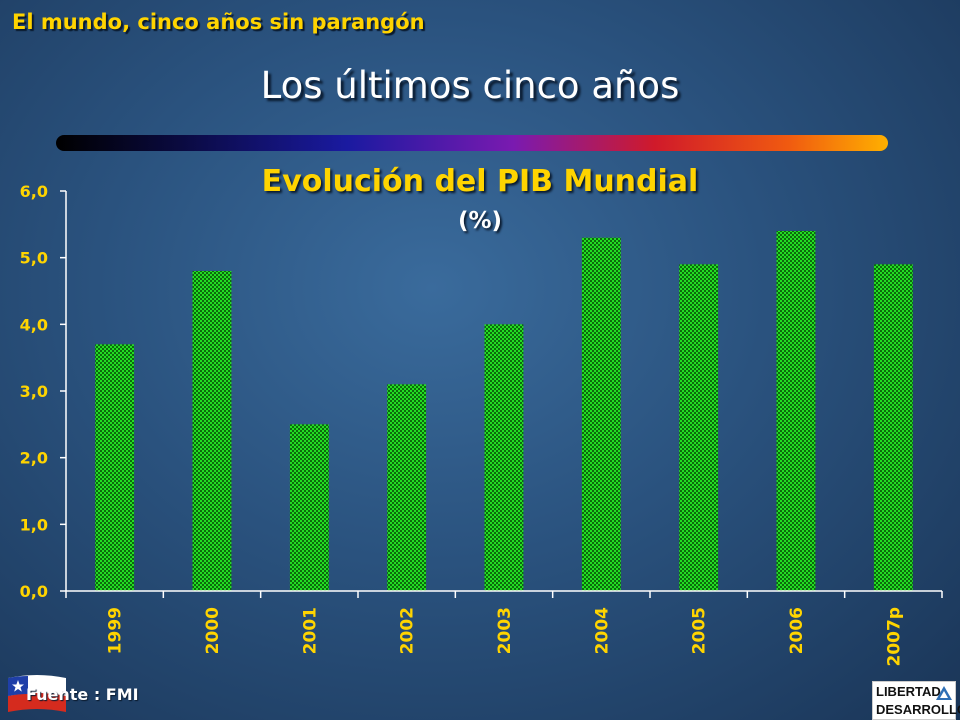 The image size is (960, 720). Describe the element at coordinates (796, 411) in the screenshot. I see `bar-2006` at that location.